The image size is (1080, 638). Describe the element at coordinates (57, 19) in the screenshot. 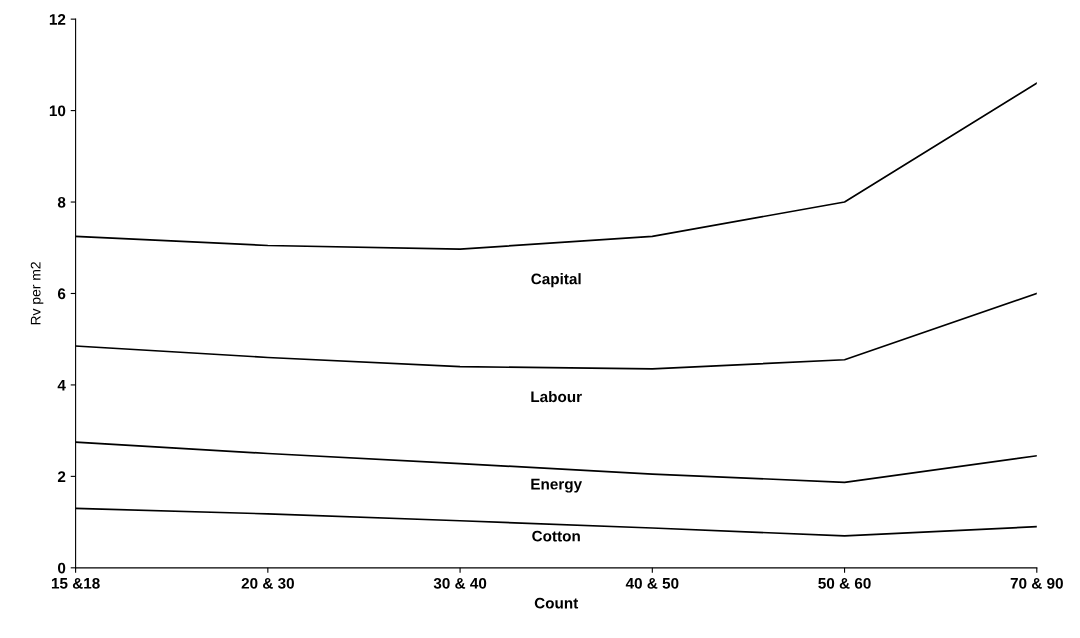

I see `y-tick-label: 12` at that location.